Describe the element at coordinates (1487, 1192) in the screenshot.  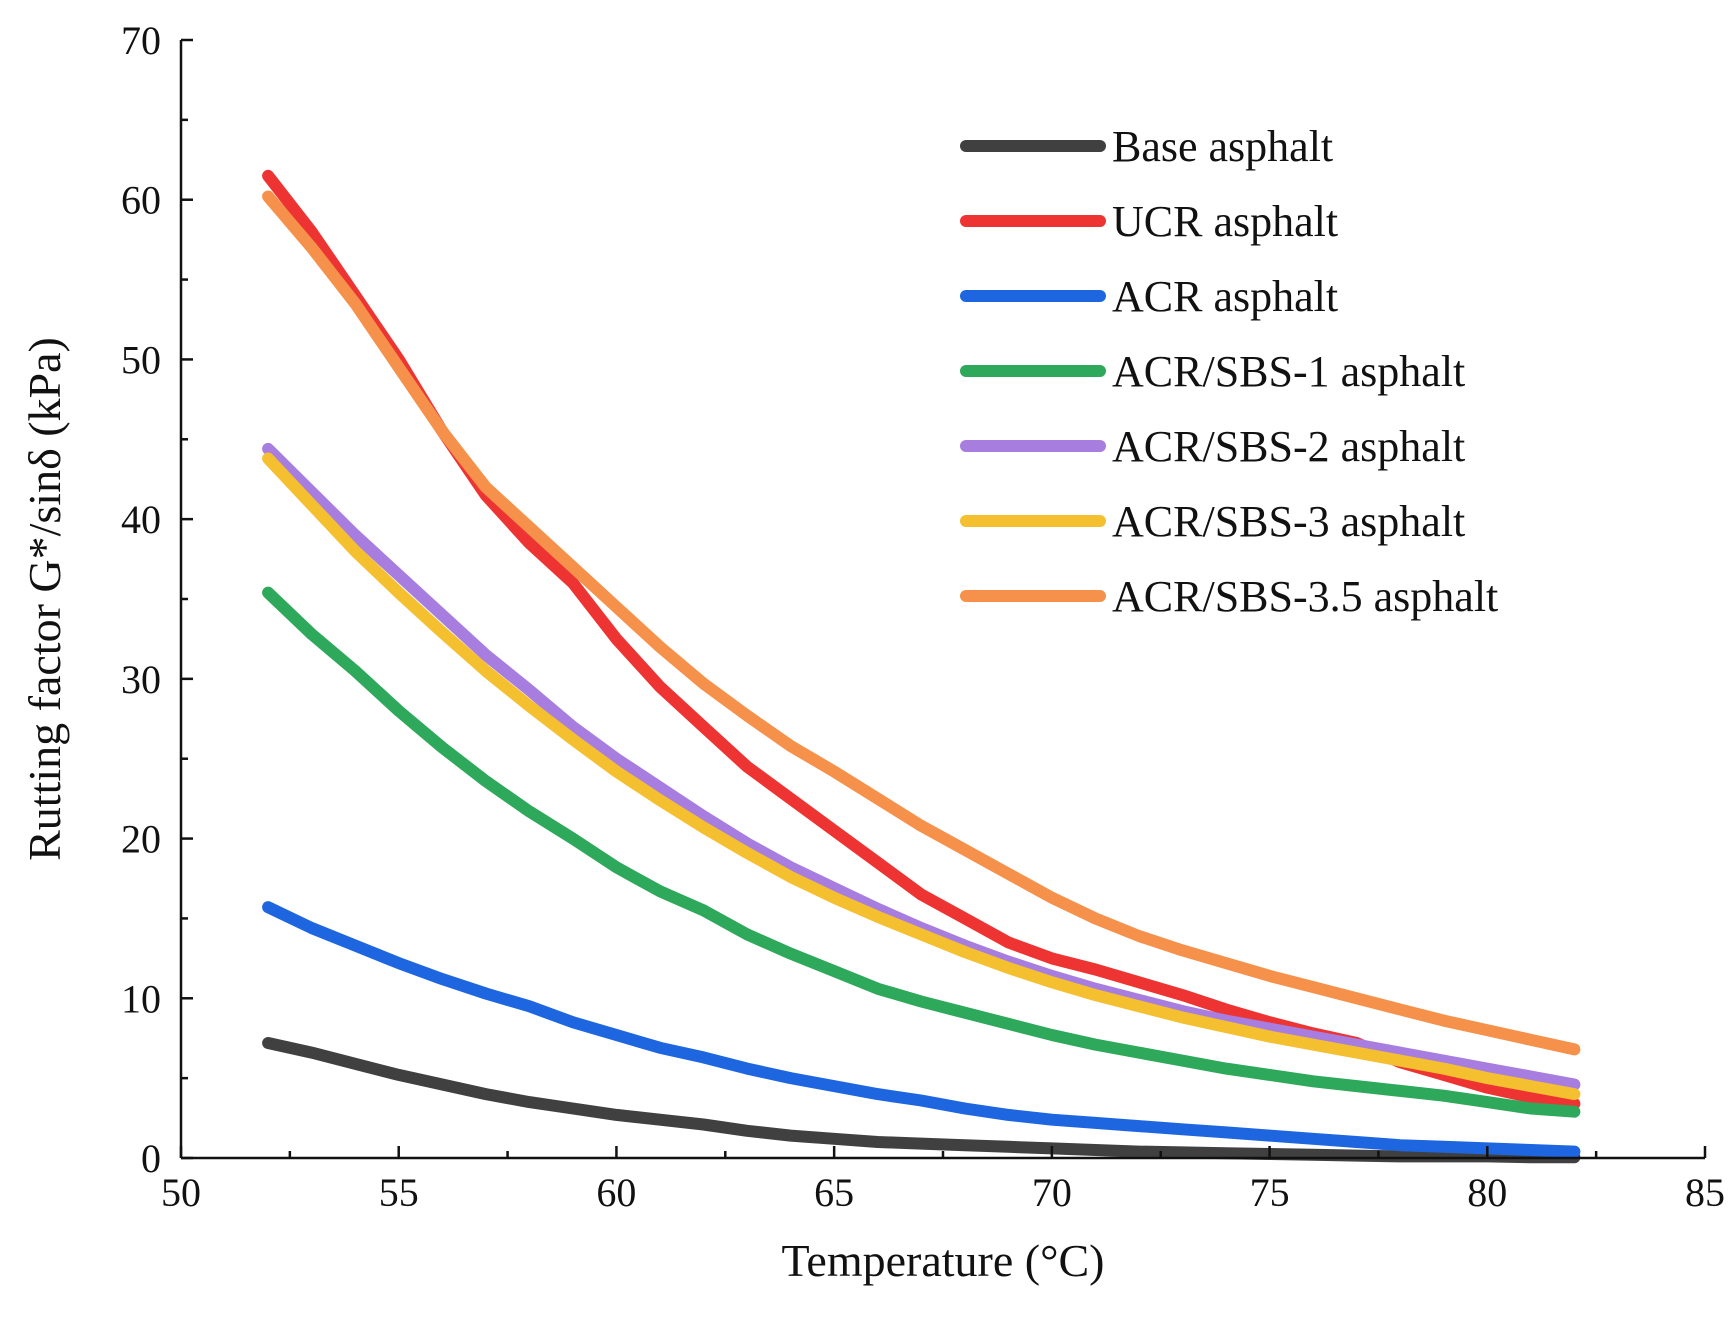
I see `x-tick-label: 80` at that location.